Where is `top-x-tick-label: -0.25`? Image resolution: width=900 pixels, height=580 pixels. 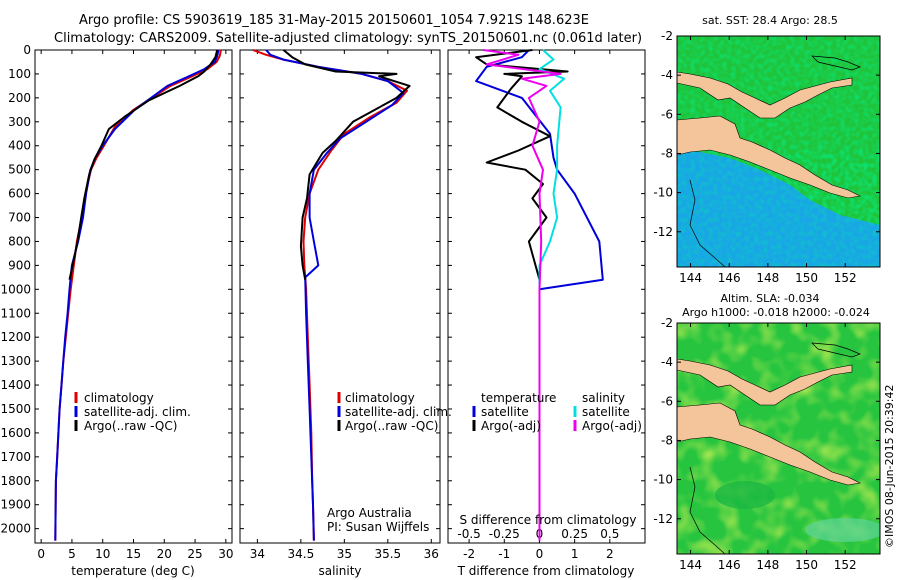 top-x-tick-label: -0.25 is located at coordinates (504, 534).